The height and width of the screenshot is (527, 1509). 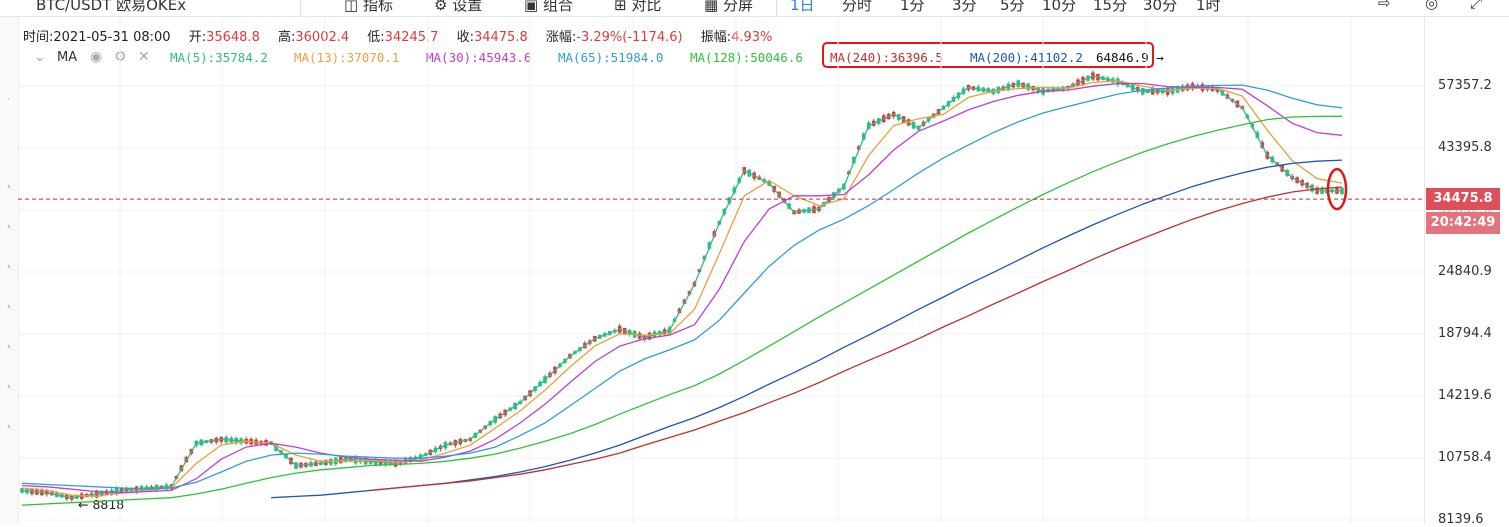 What do you see at coordinates (1463, 199) in the screenshot?
I see `current-price-badge: 34475.8` at bounding box center [1463, 199].